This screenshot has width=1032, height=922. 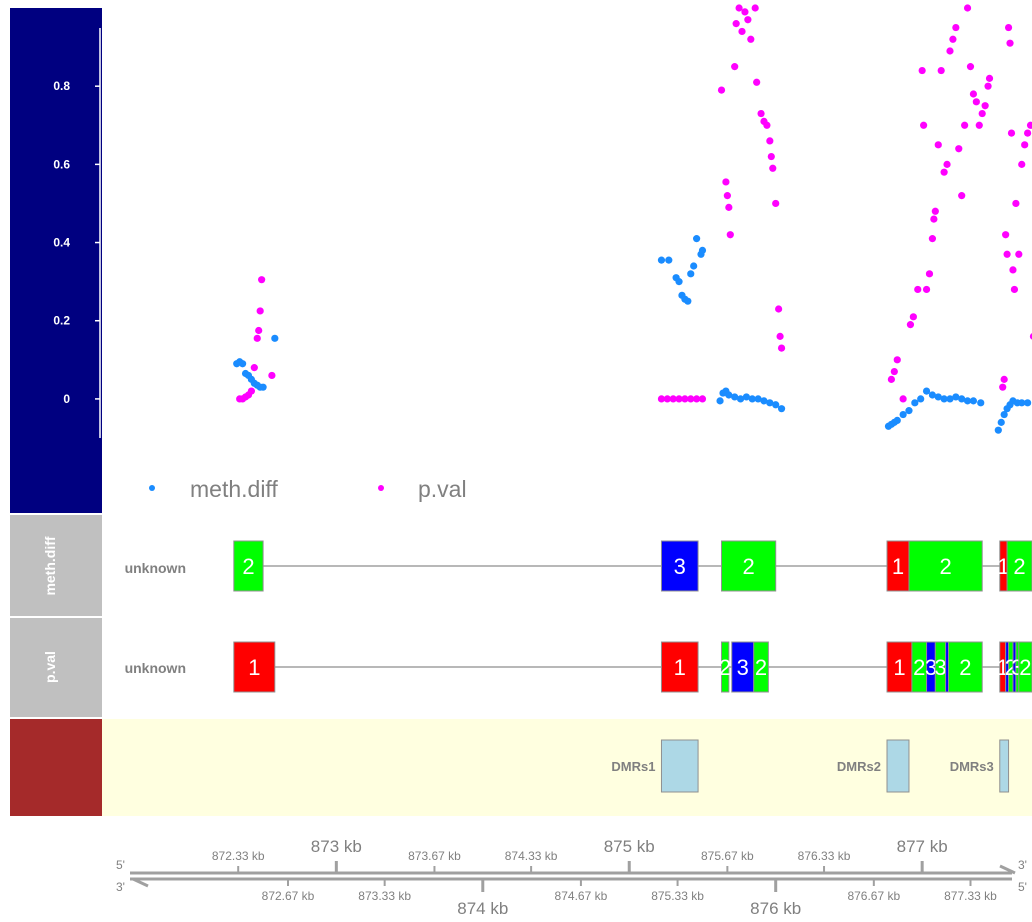 I want to click on y-tick-label: 0.6, so click(x=61, y=164).